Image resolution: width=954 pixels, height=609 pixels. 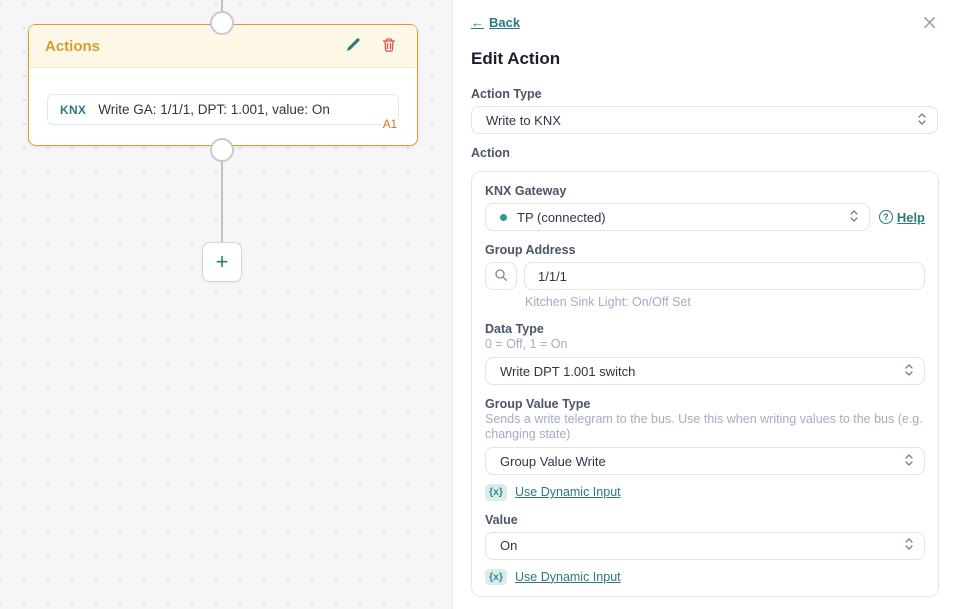 I want to click on back-link: ← Back, so click(x=495, y=22).